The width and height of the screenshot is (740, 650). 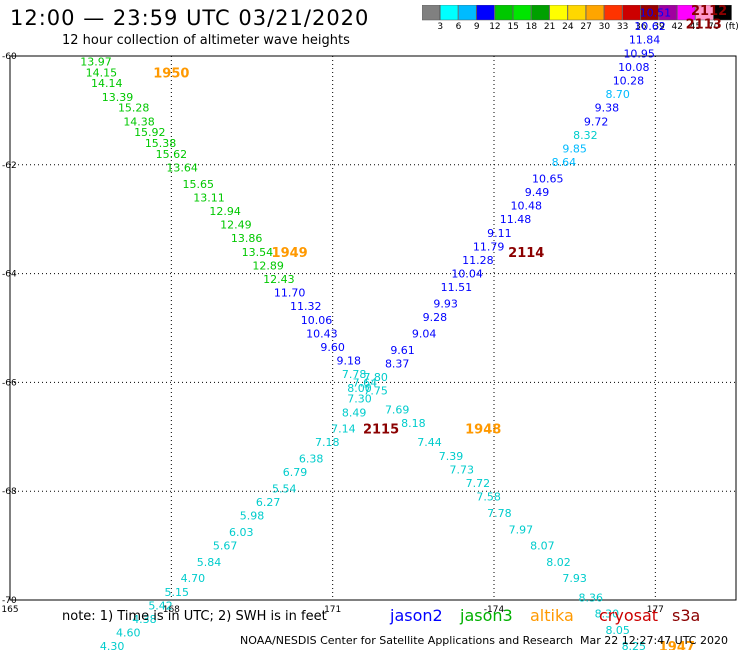 What do you see at coordinates (494, 610) in the screenshot?
I see `x-tick-label: -174` at bounding box center [494, 610].